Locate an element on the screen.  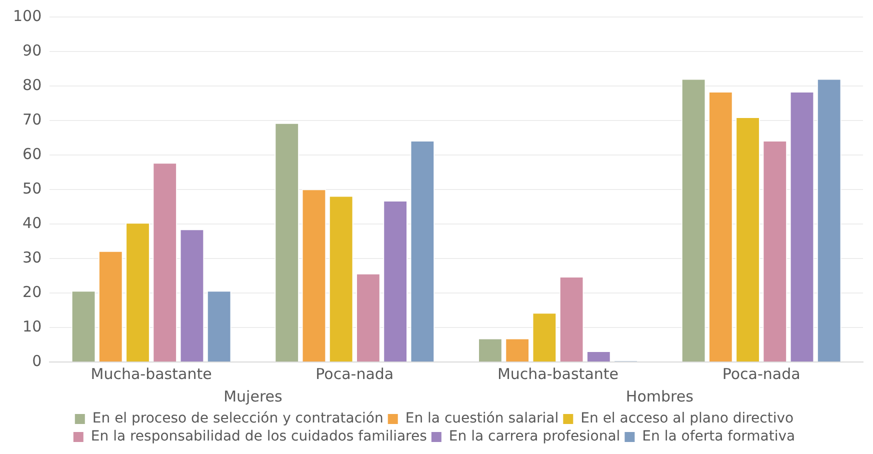
y-tick-label: 0 is located at coordinates (37, 361).